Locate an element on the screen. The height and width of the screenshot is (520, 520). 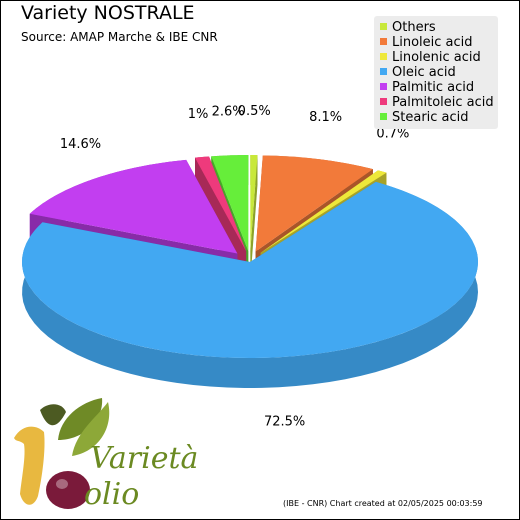
legend-item-palmitoleic: Palmitoleic acid is located at coordinates (437, 102).